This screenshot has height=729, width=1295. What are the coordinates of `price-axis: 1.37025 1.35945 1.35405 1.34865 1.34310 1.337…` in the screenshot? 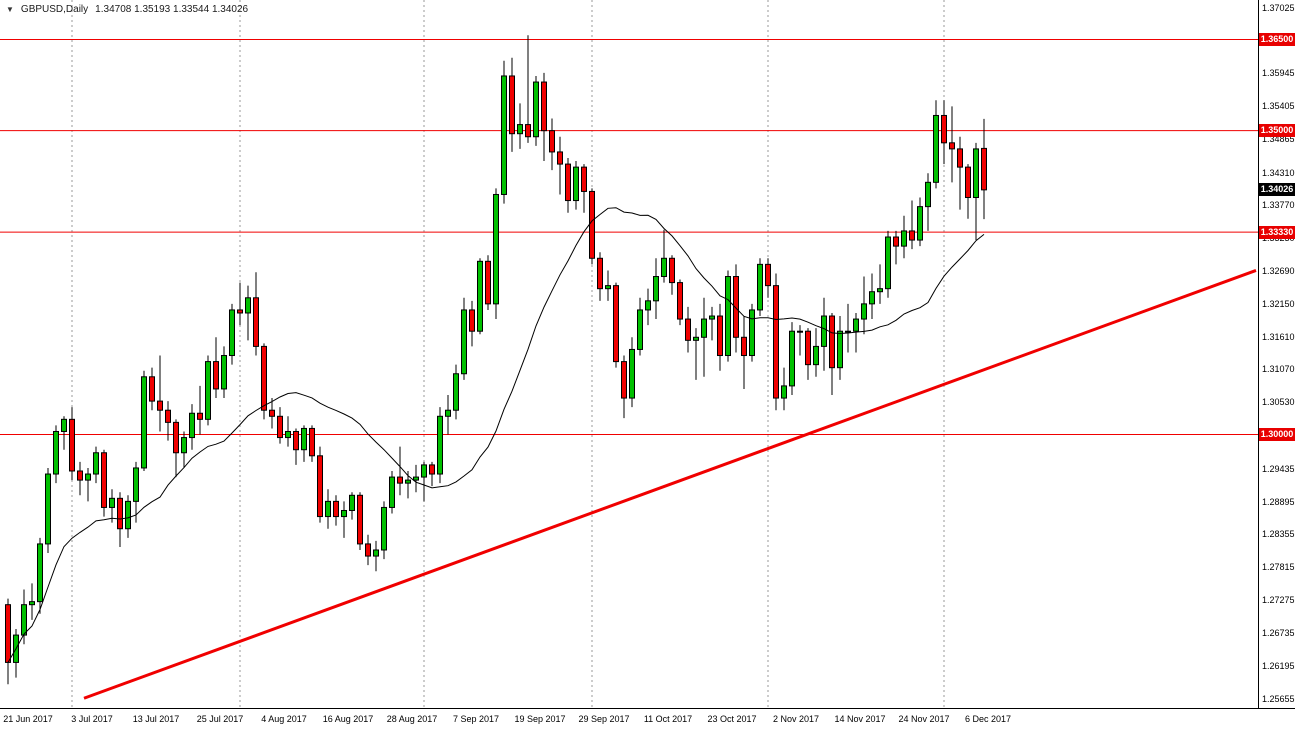 It's located at (1276, 354).